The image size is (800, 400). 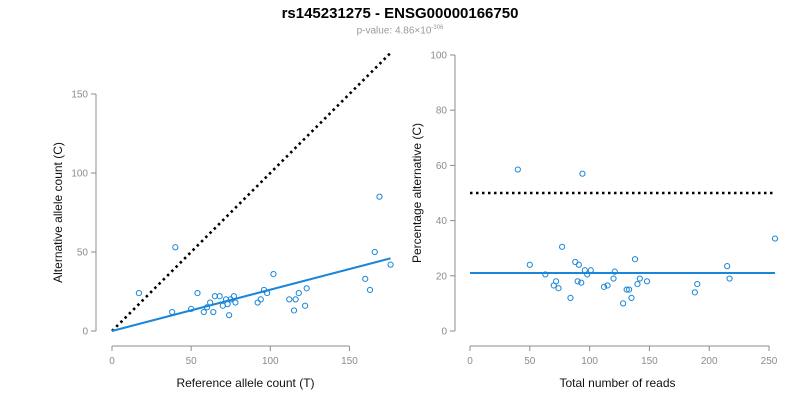 I want to click on chart1-y-tick-label: 150, so click(x=79, y=95).